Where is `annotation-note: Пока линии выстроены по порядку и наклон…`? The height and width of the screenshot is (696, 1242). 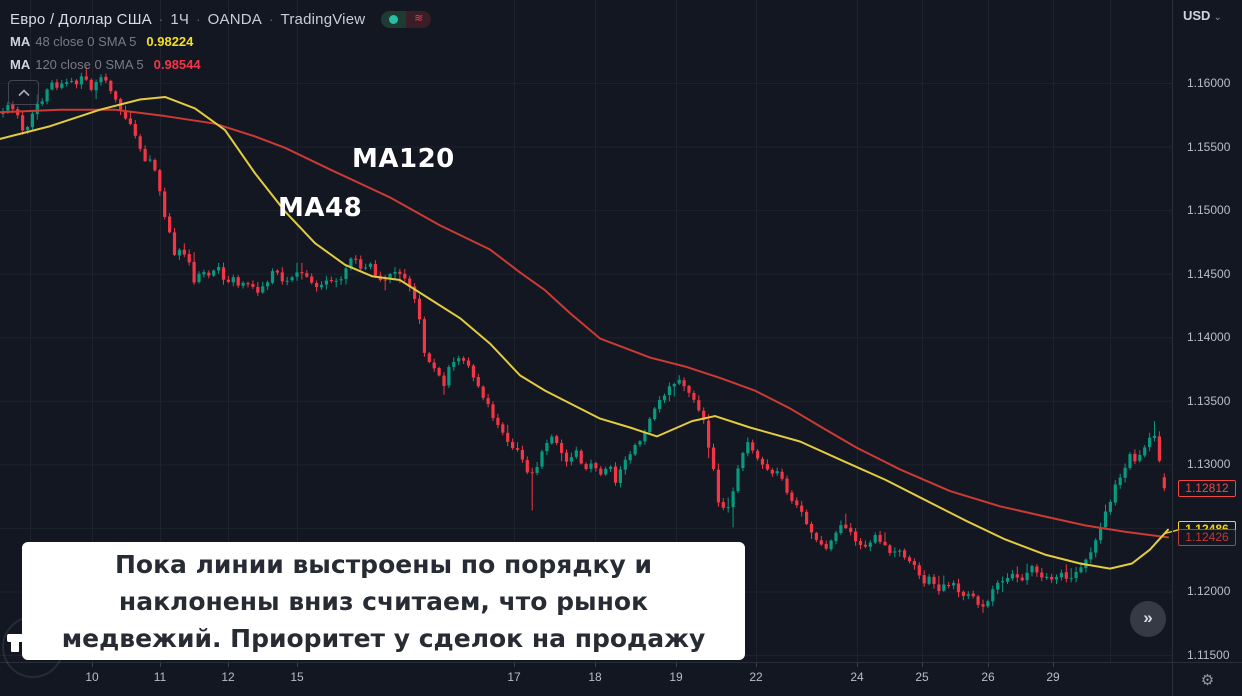
annotation-note: Пока линии выстроены по порядку и наклон… is located at coordinates (383, 601).